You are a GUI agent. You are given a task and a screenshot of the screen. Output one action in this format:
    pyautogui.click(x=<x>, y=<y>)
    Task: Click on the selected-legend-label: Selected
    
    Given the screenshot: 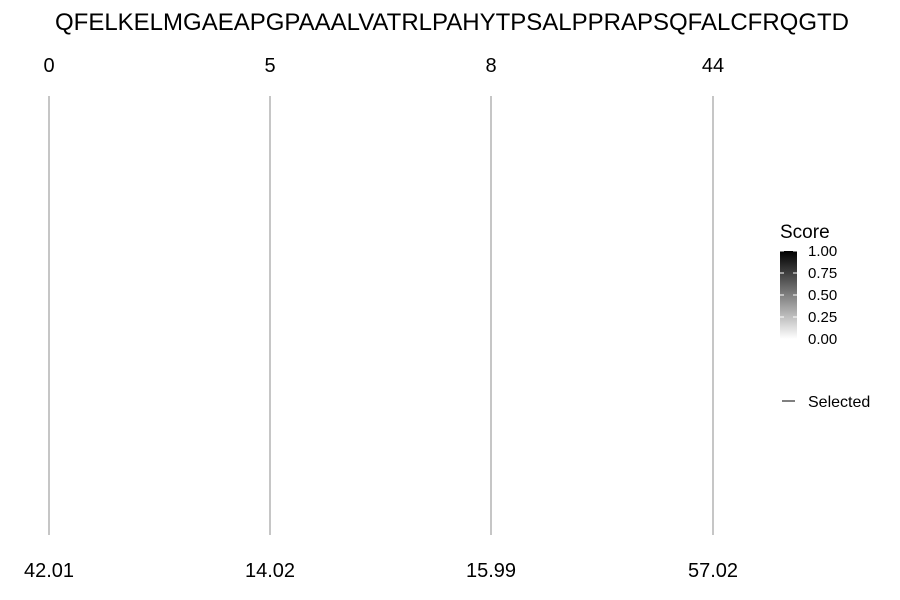 What is the action you would take?
    pyautogui.click(x=839, y=402)
    